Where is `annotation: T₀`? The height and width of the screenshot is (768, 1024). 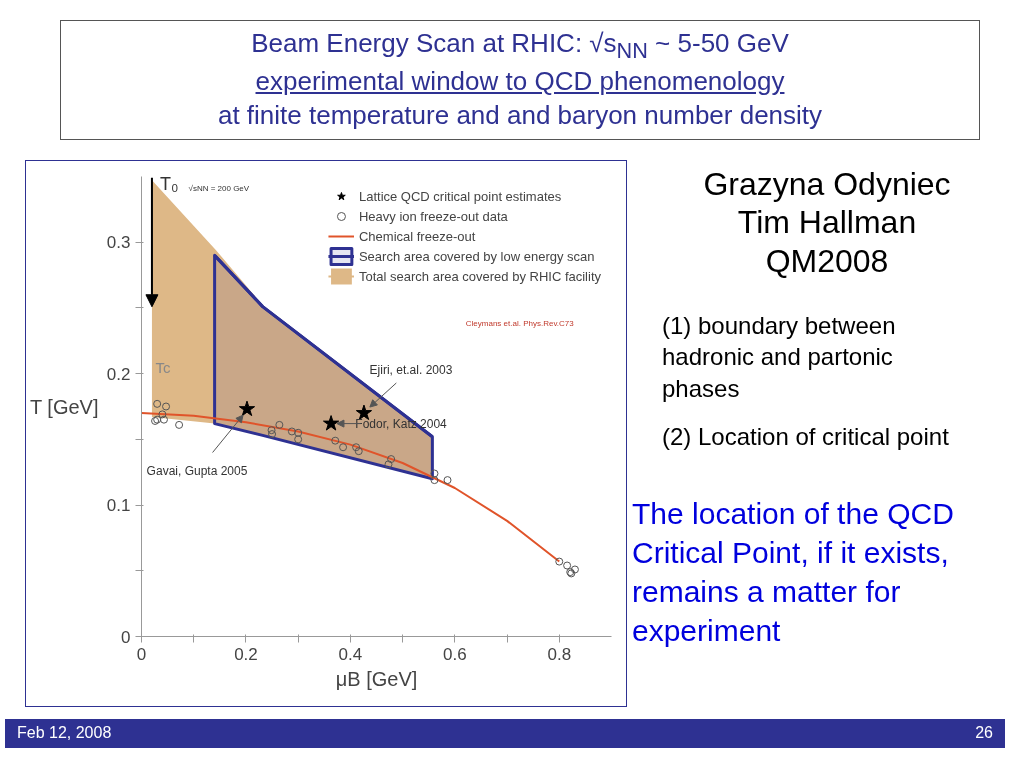
annotation: T₀ is located at coordinates (169, 183).